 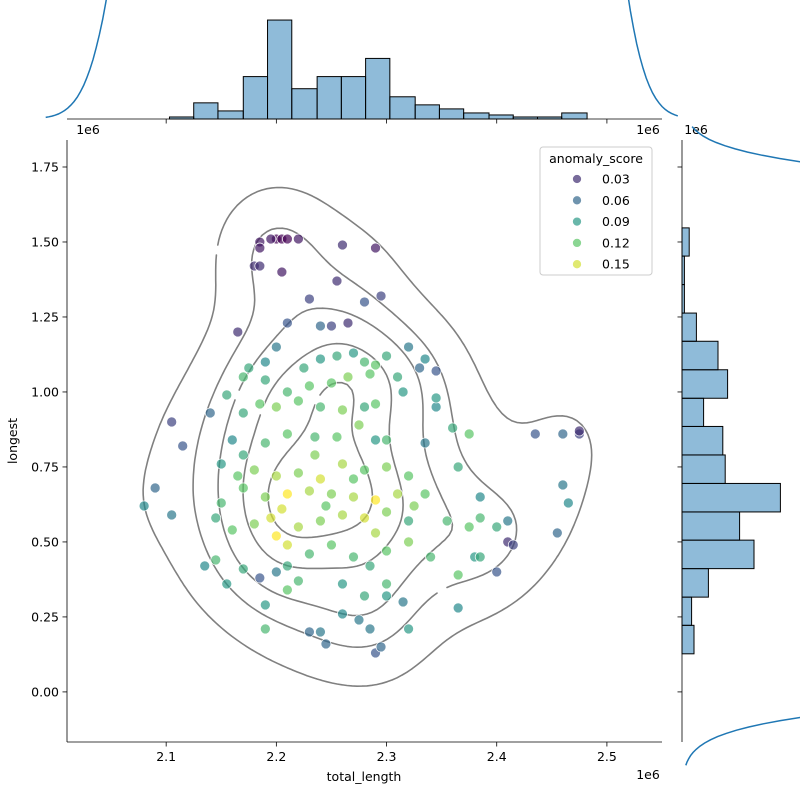 What do you see at coordinates (364, 776) in the screenshot?
I see `x-axis-label: total_length` at bounding box center [364, 776].